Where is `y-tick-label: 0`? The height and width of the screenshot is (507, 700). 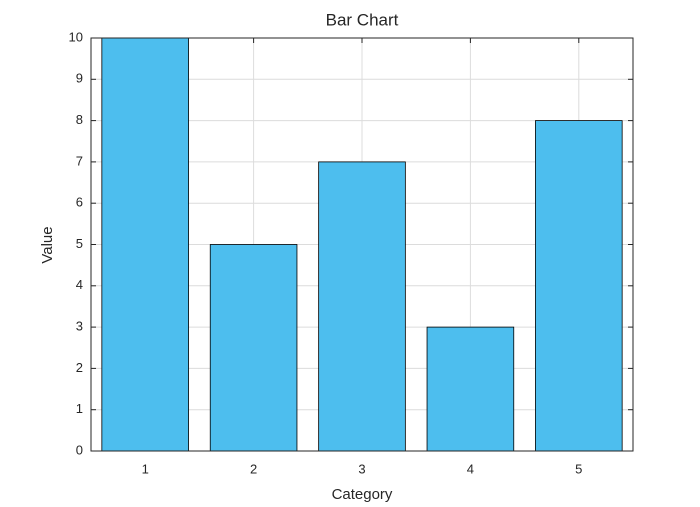 y-tick-label: 0 is located at coordinates (79, 449).